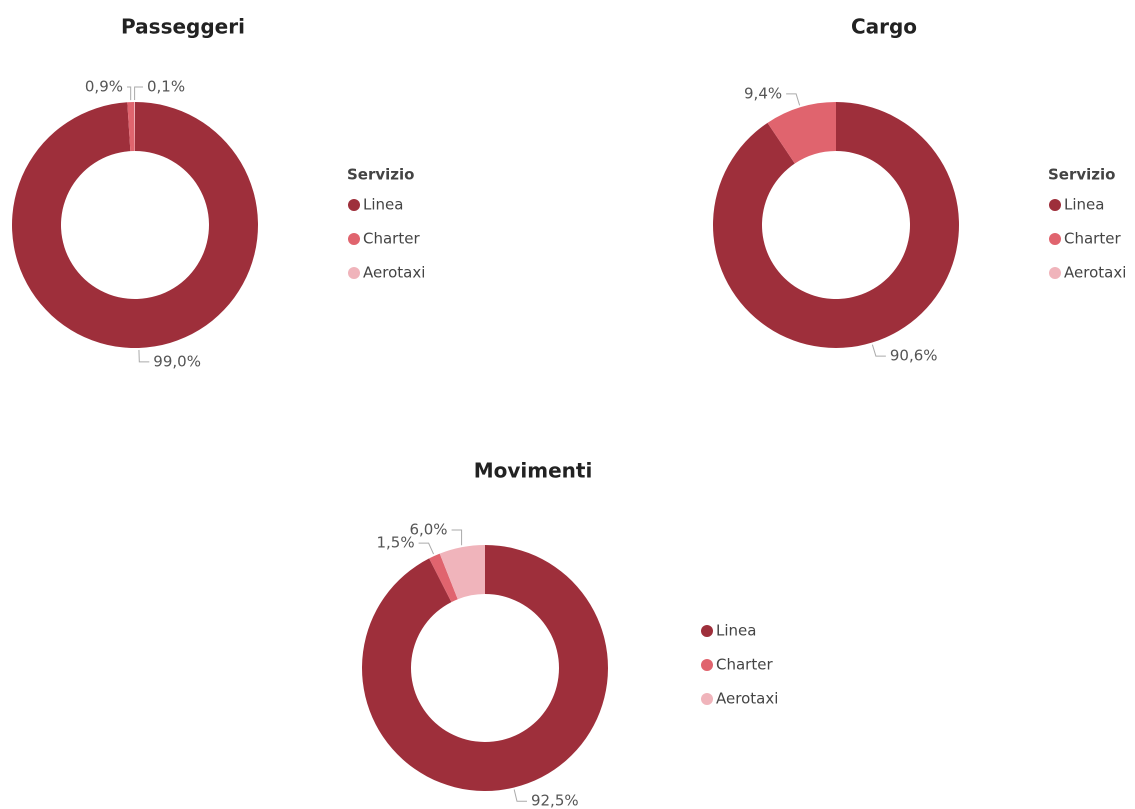 This screenshot has height=809, width=1135. What do you see at coordinates (396, 543) in the screenshot?
I see `data-label: 1,5%` at bounding box center [396, 543].